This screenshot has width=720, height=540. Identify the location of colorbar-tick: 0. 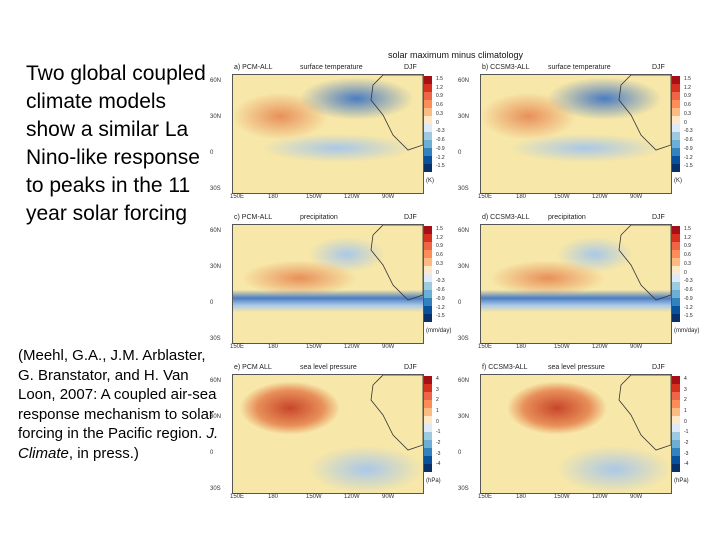
(437, 272).